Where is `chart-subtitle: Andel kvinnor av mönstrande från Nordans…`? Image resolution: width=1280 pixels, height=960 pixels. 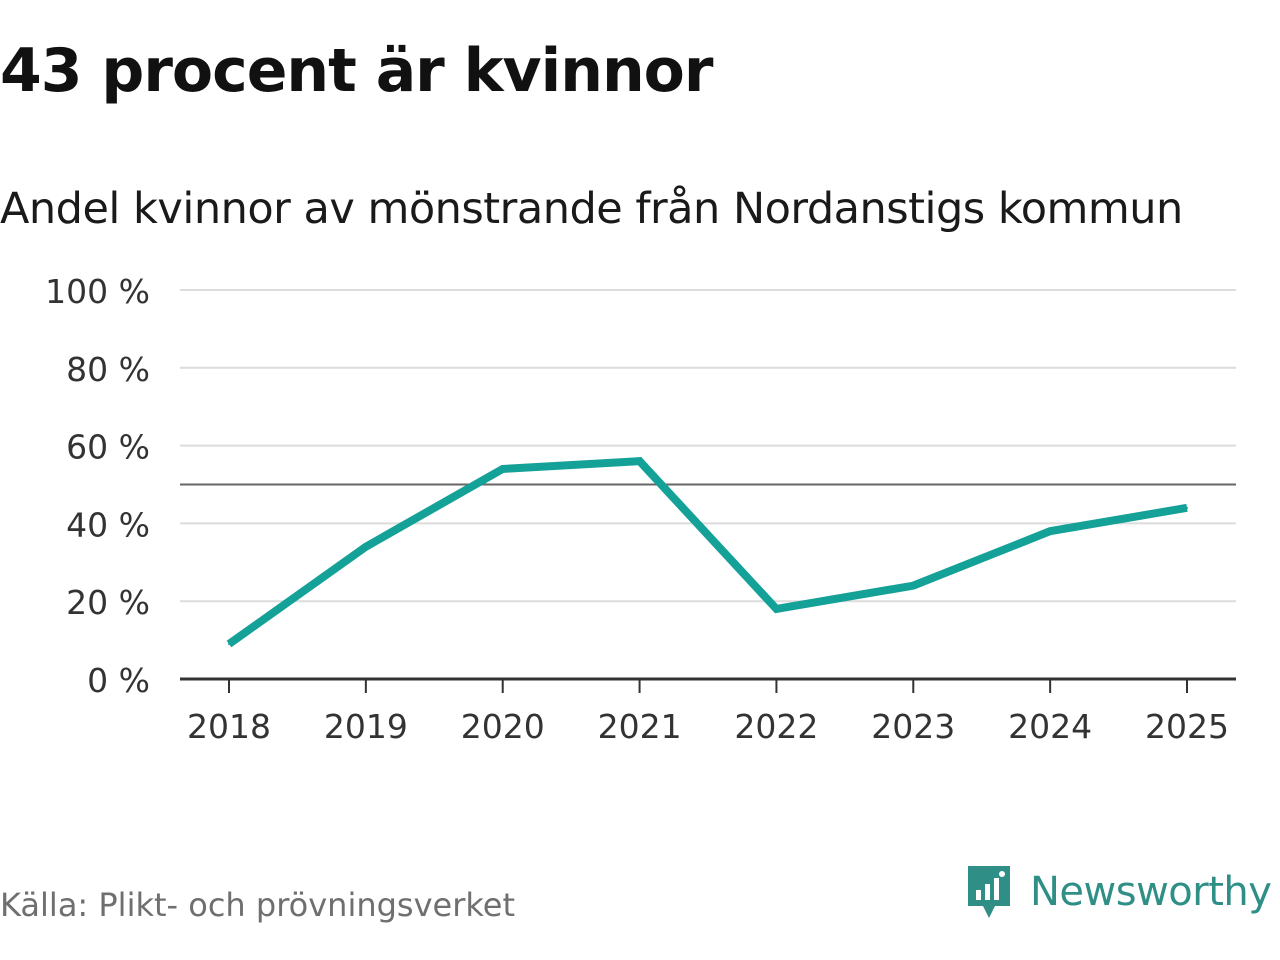
chart-subtitle: Andel kvinnor av mönstrande från Nordans… is located at coordinates (591, 209).